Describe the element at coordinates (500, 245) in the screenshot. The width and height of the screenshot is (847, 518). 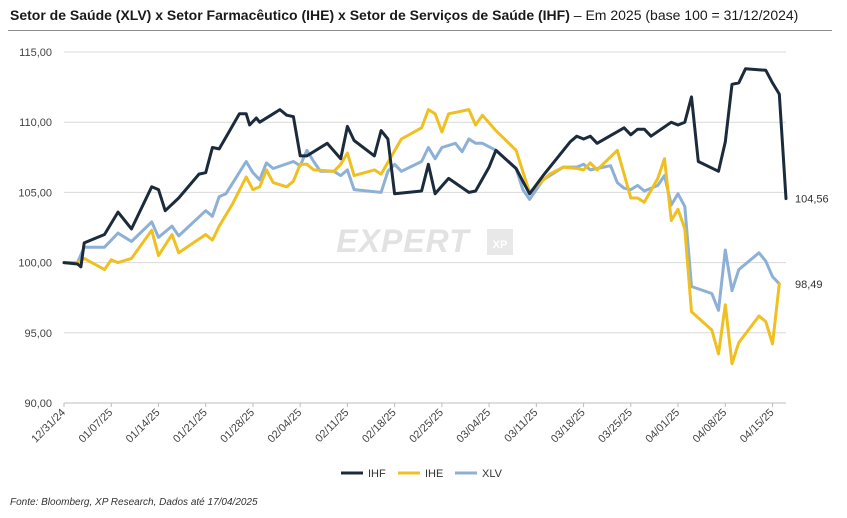
I see `watermark-badge-text: XP` at that location.